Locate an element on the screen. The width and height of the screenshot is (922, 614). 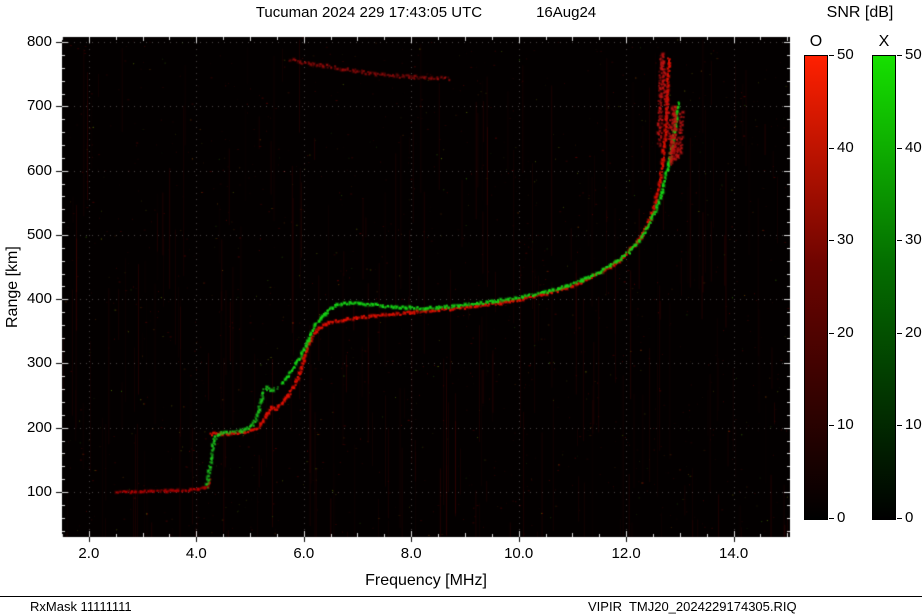
colorbar-gradient-O is located at coordinates (816, 287).